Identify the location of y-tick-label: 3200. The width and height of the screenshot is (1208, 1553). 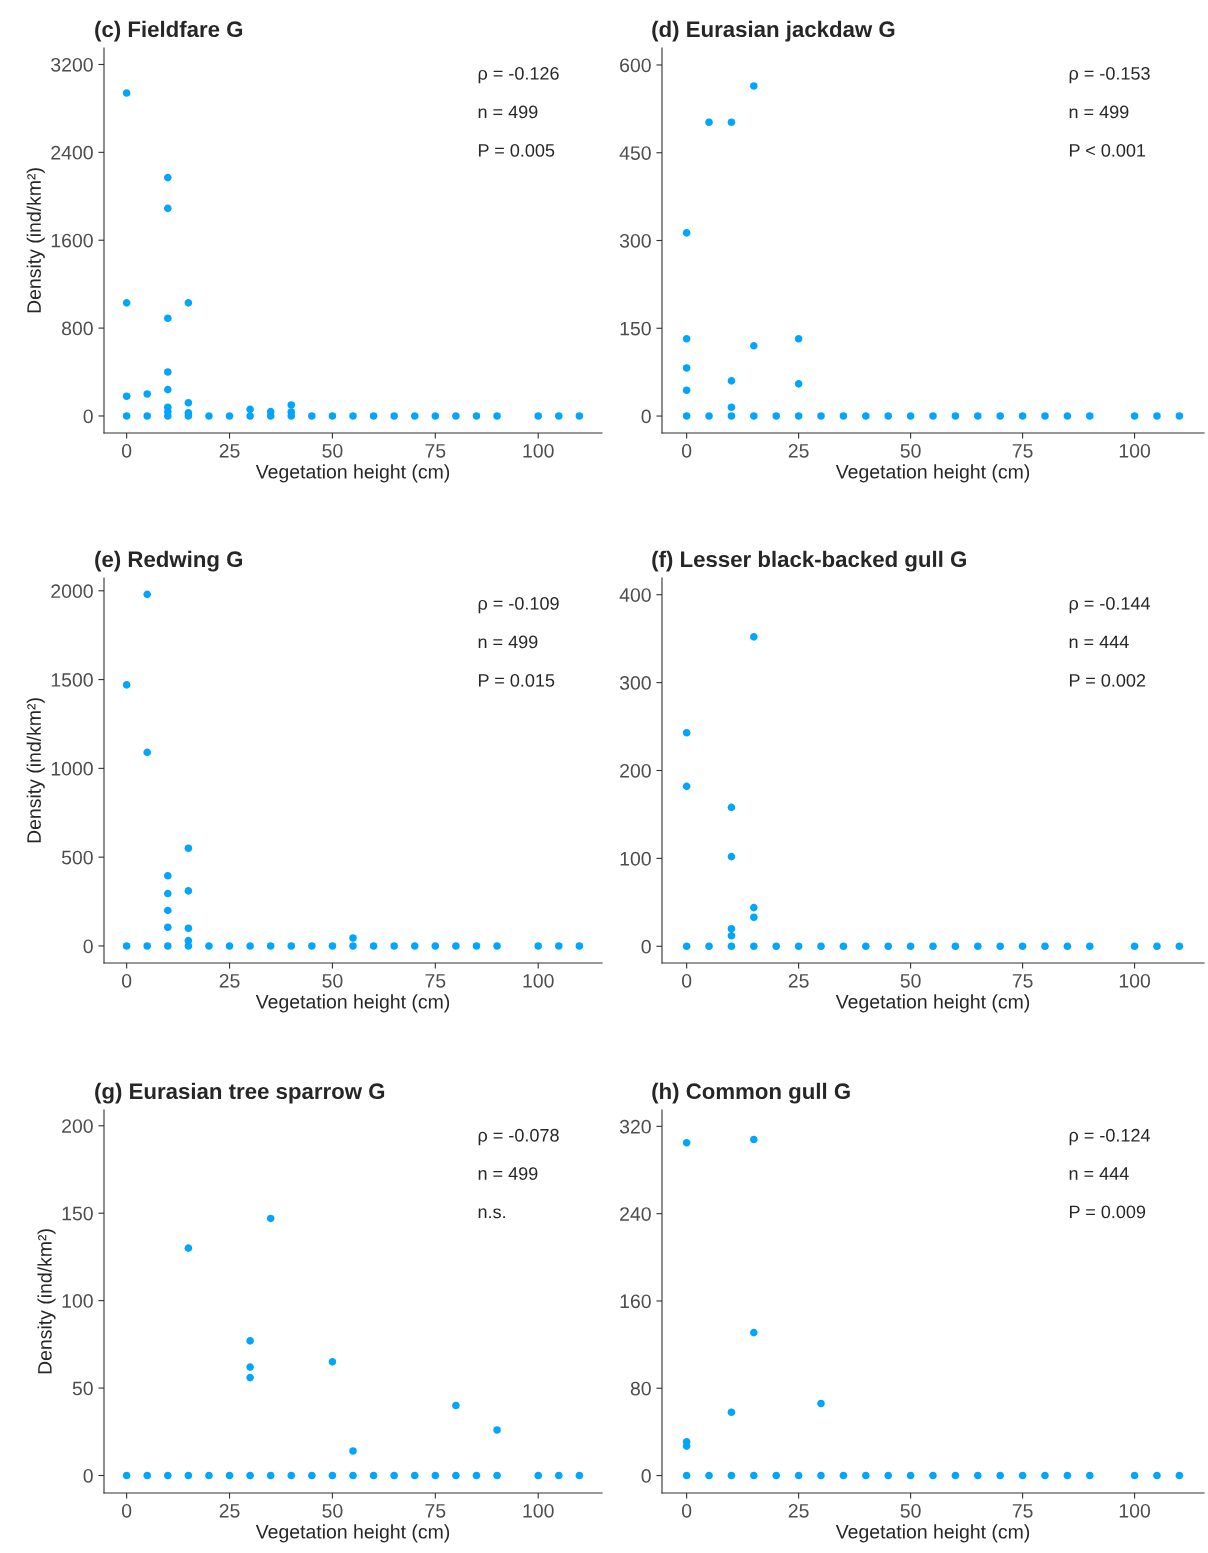
(72, 64).